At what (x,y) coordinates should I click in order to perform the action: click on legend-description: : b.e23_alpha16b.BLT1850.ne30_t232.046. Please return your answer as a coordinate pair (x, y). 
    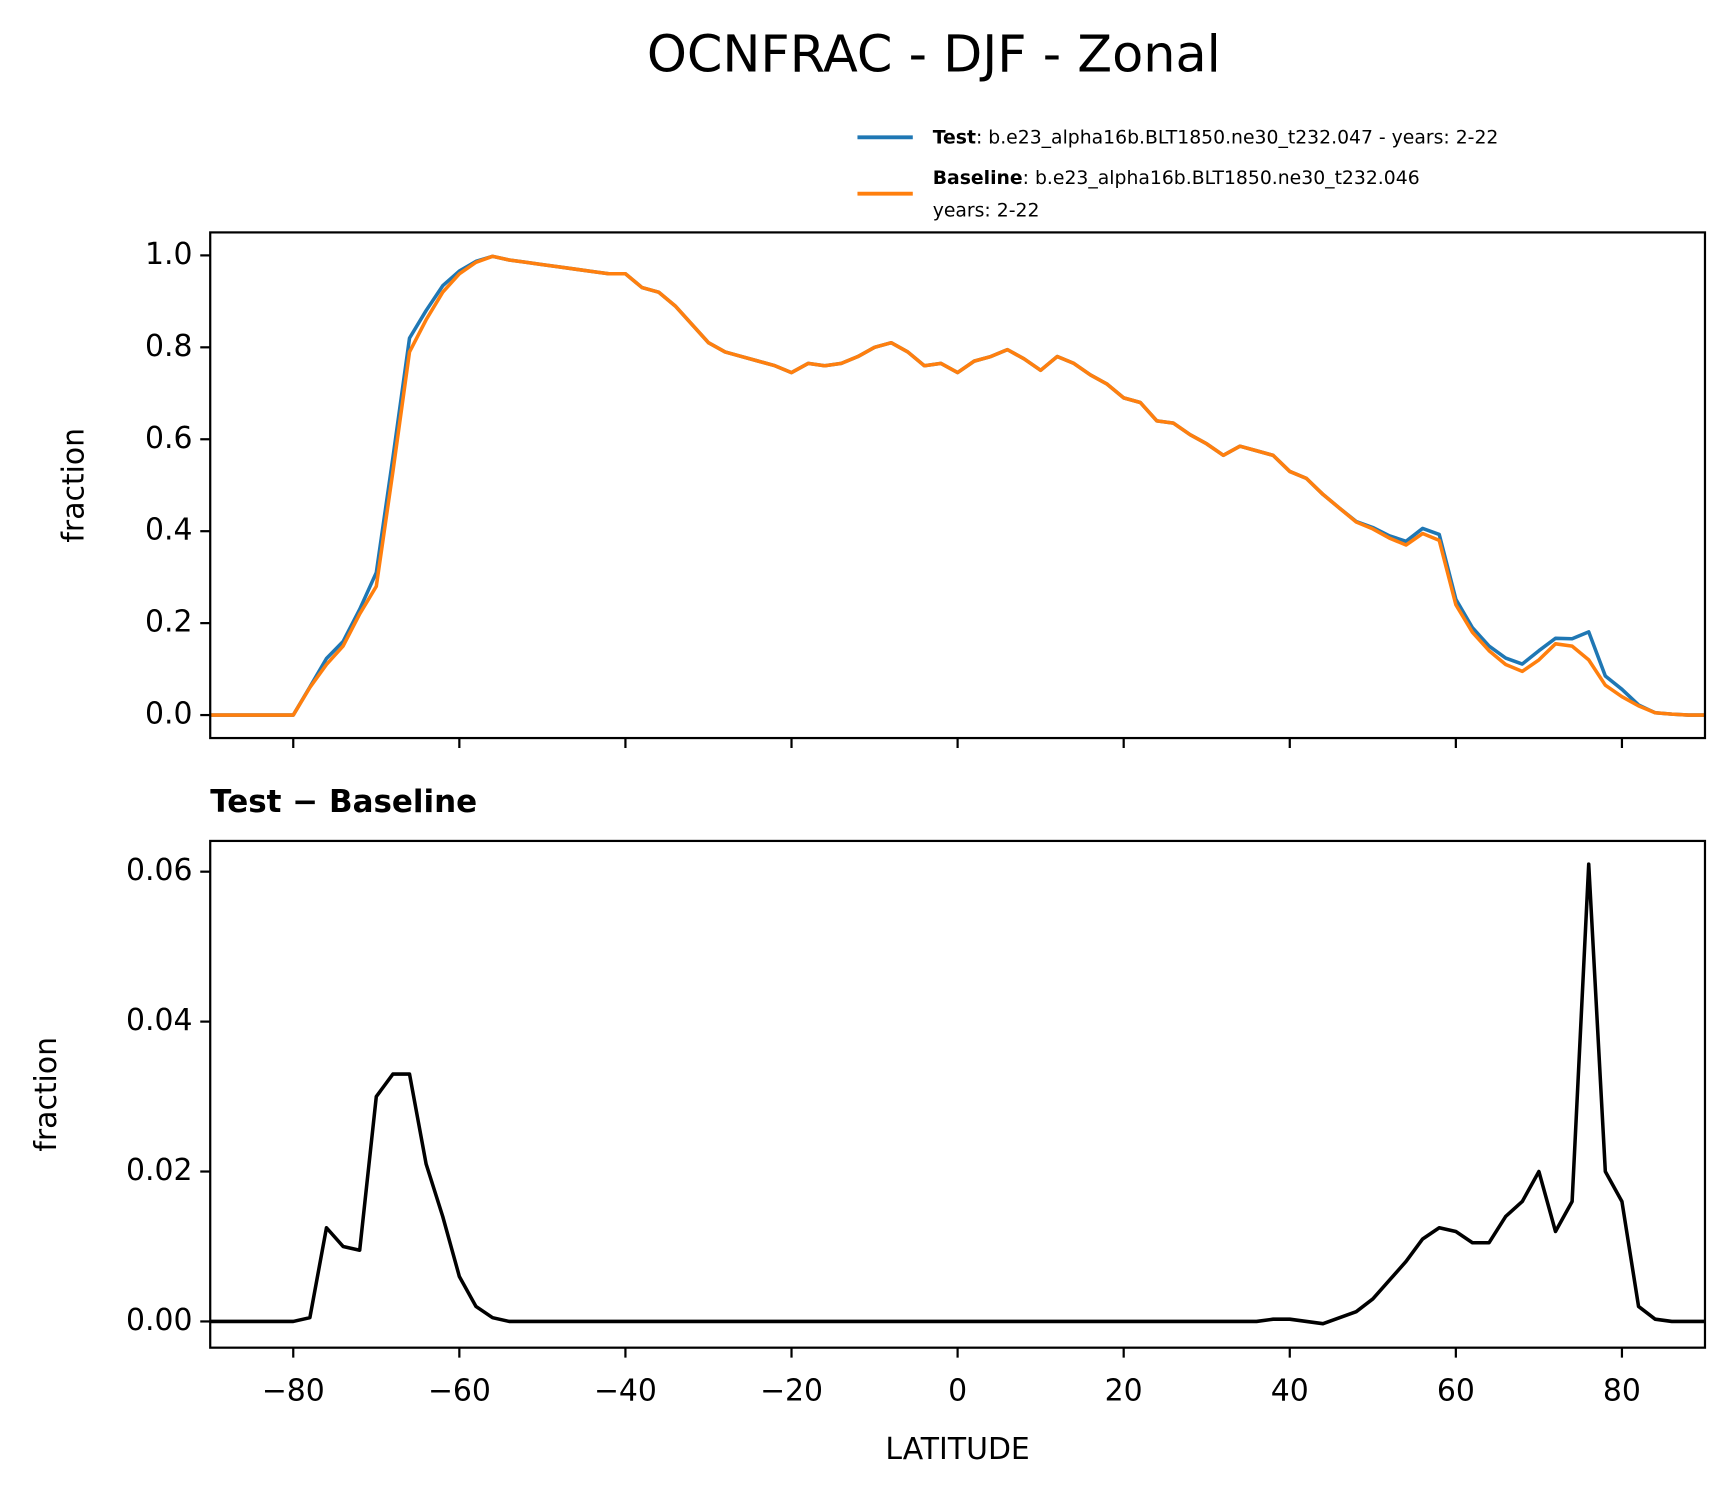
    Looking at the image, I should click on (1221, 178).